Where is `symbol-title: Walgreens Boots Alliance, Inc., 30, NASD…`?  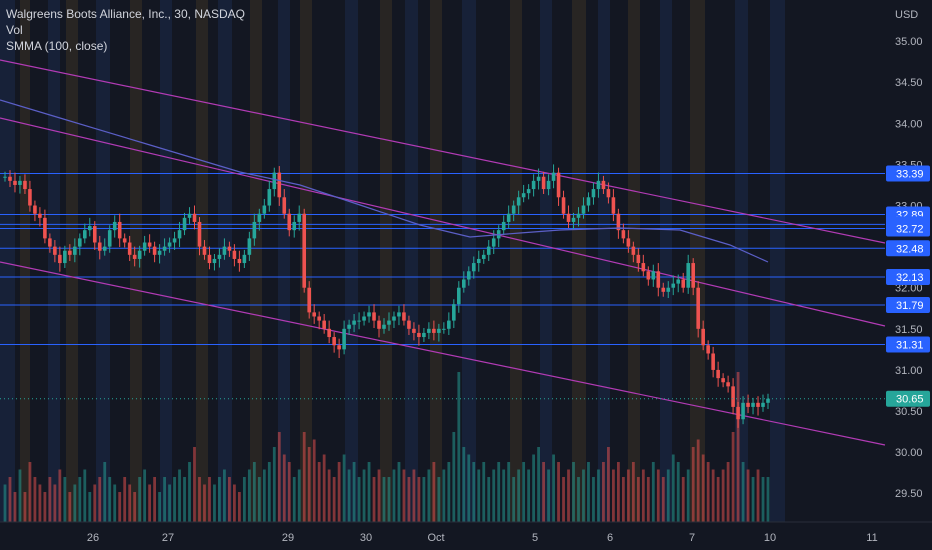
symbol-title: Walgreens Boots Alliance, Inc., 30, NASD… is located at coordinates (125, 14).